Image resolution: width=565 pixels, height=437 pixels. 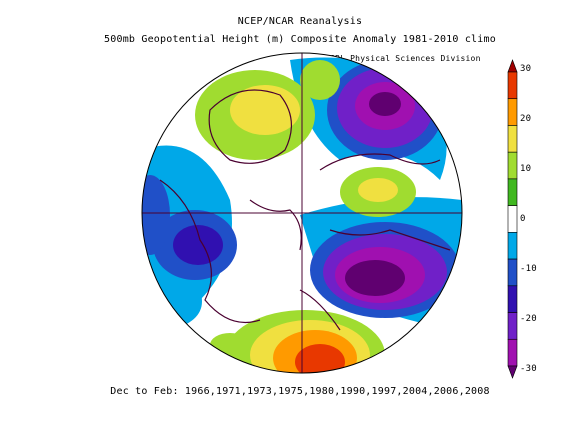 What do you see at coordinates (526, 169) in the screenshot?
I see `colorbar-tick-label: 10` at bounding box center [526, 169].